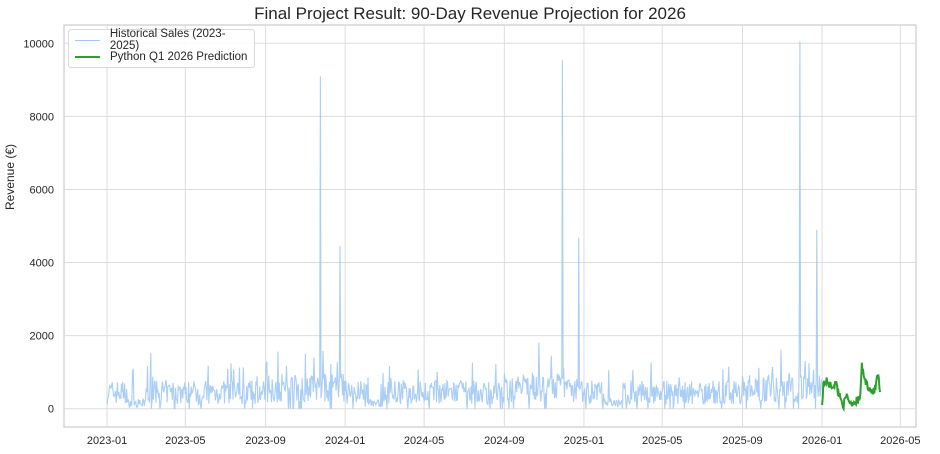 The image size is (940, 454). Describe the element at coordinates (167, 40) in the screenshot. I see `legend-label: Historical Sales (2023-2025)` at that location.